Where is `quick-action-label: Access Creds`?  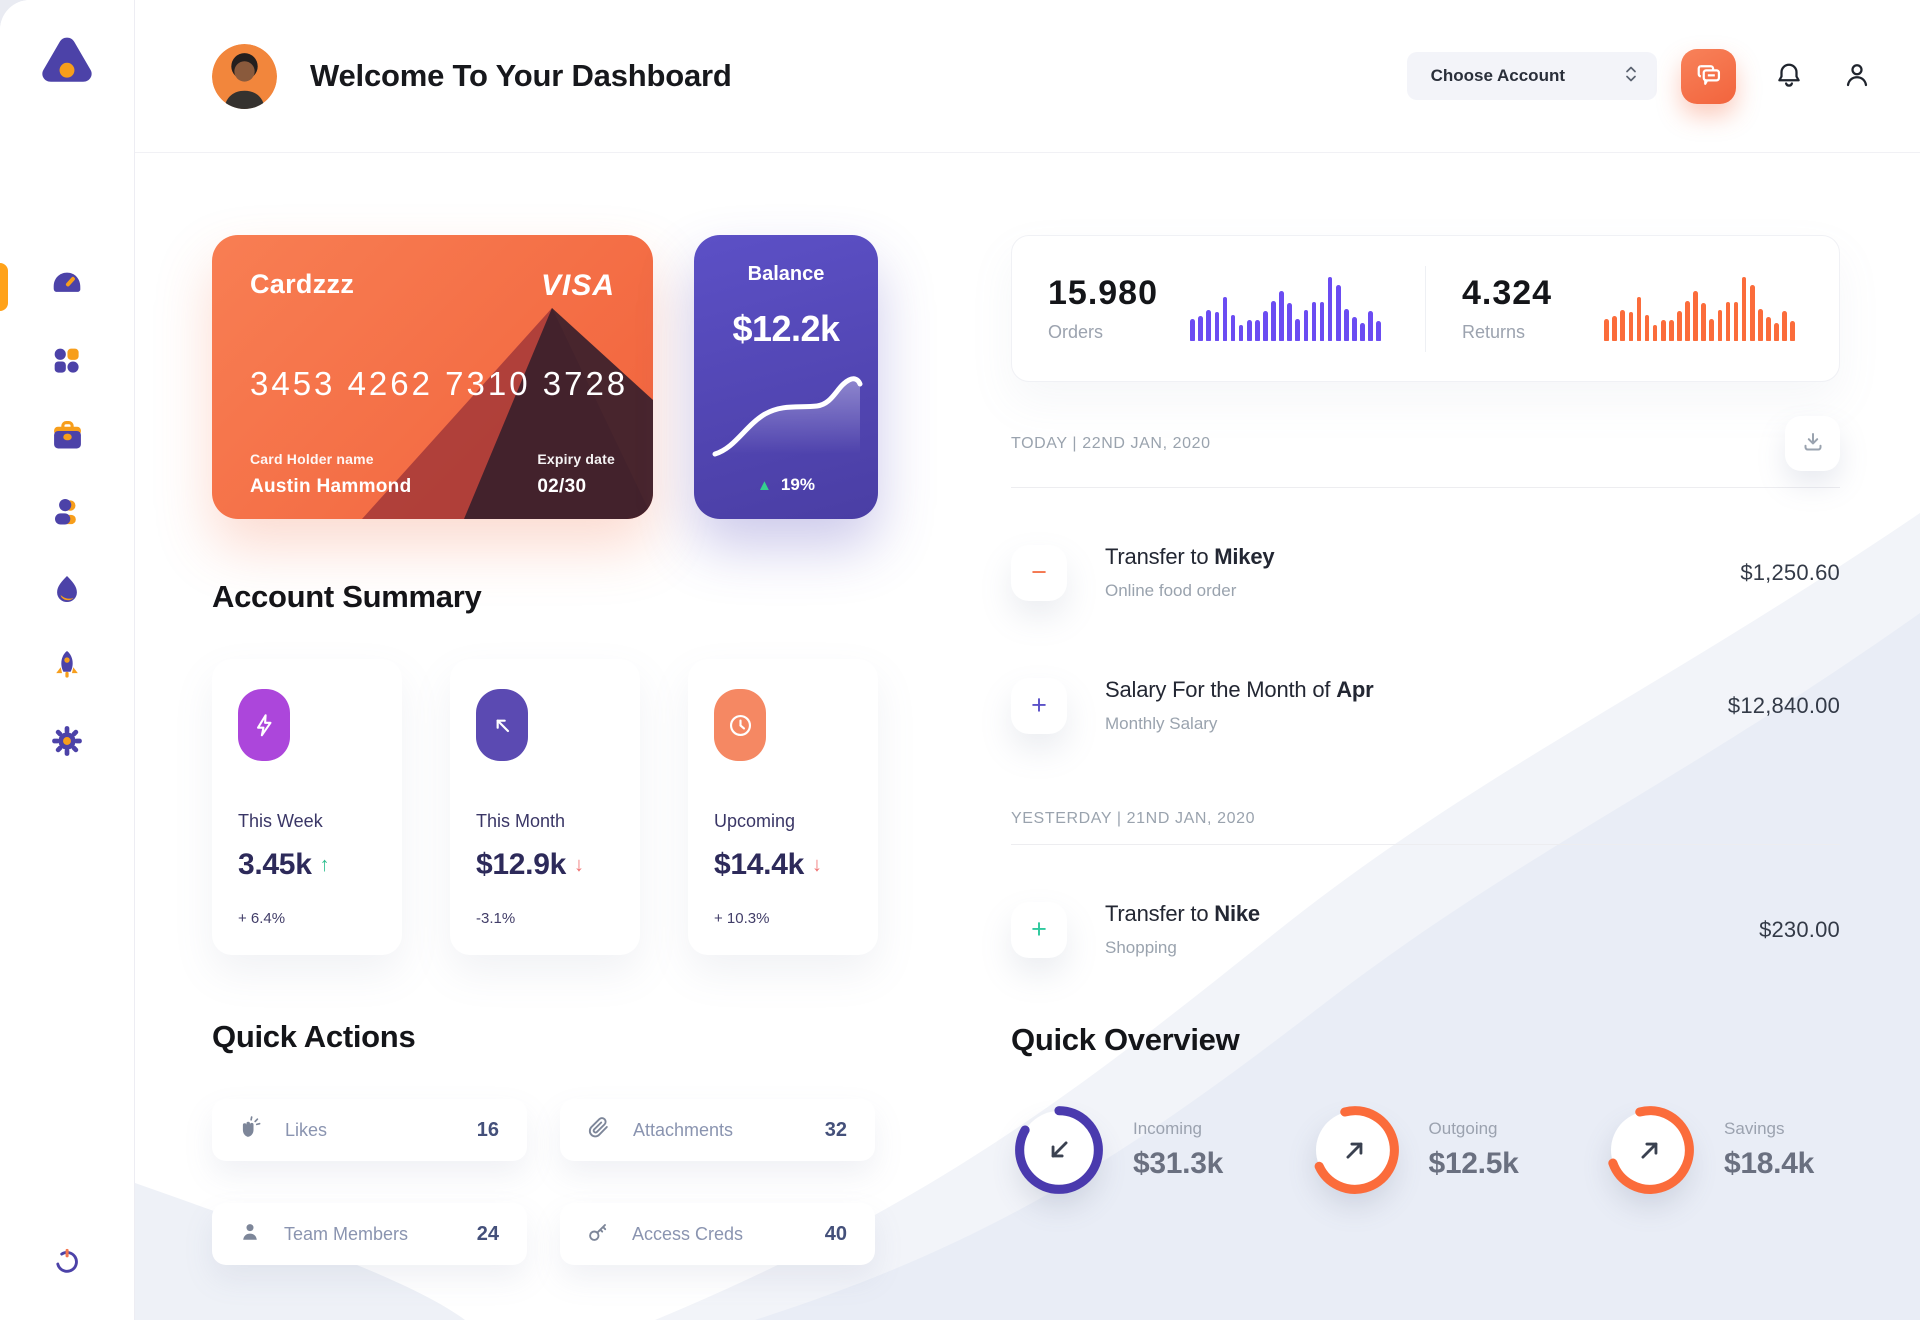
quick-action-label: Access Creds is located at coordinates (688, 1233).